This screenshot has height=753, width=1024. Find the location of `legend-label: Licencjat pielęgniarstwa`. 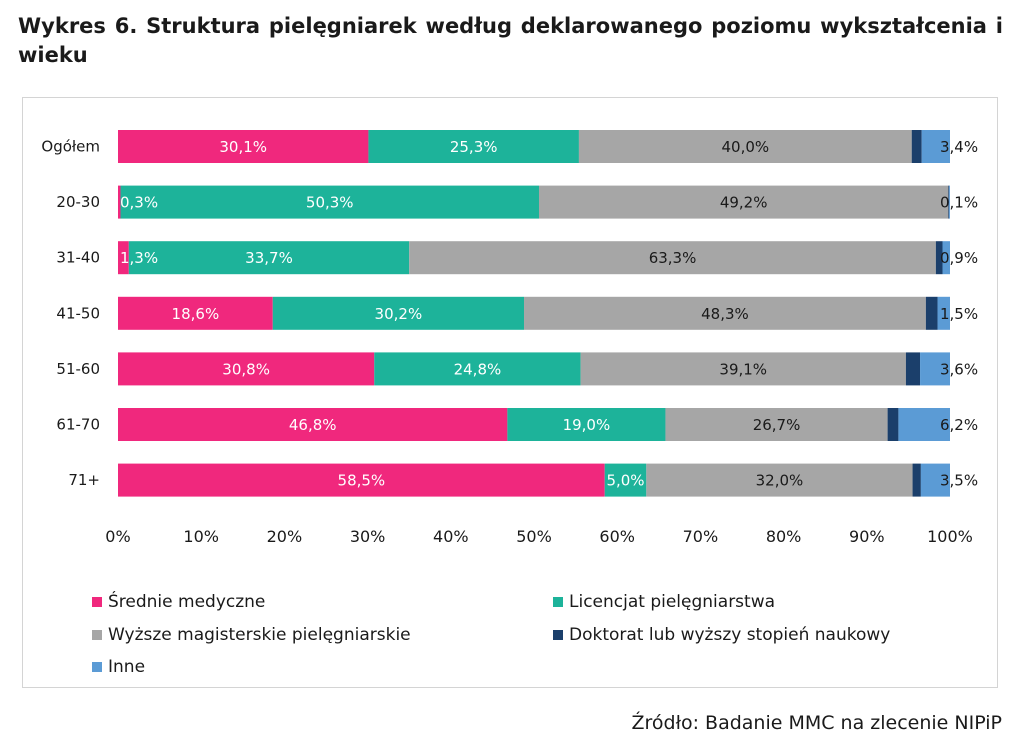

legend-label: Licencjat pielęgniarstwa is located at coordinates (672, 602).